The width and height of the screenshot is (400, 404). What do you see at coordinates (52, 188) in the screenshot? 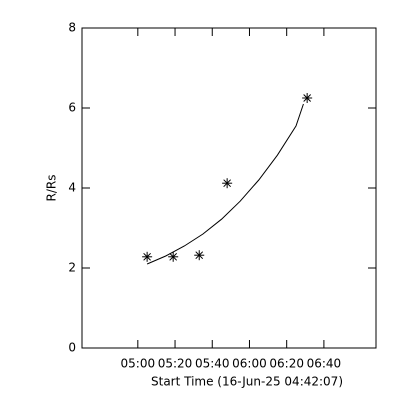
I see `y-axis-label: R/Rs` at bounding box center [52, 188].